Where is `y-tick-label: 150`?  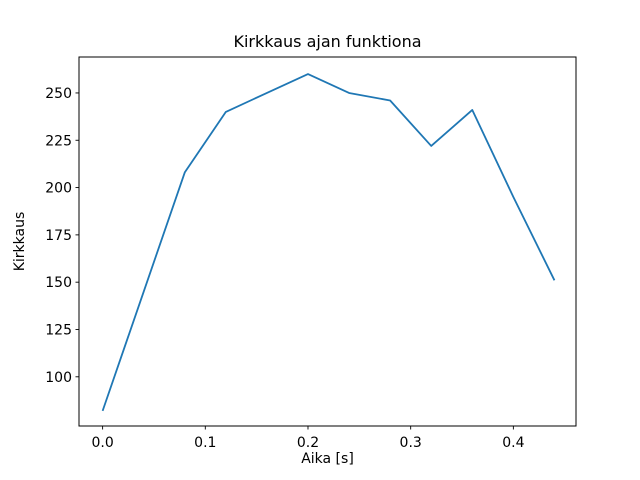 y-tick-label: 150 is located at coordinates (58, 283).